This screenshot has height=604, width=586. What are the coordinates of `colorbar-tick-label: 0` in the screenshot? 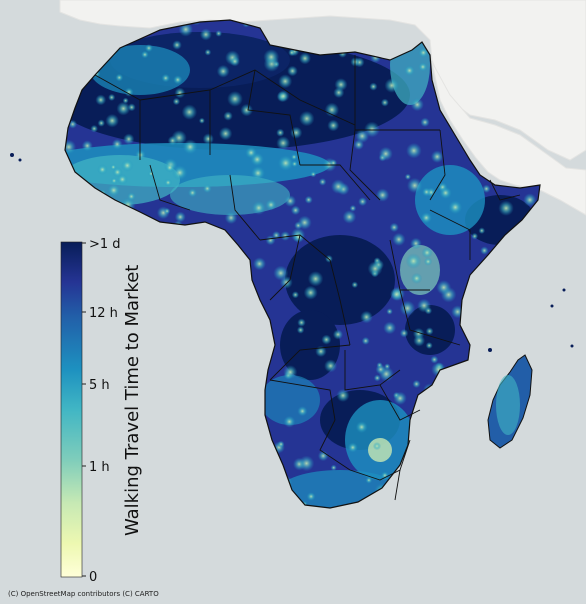 It's located at (93, 577).